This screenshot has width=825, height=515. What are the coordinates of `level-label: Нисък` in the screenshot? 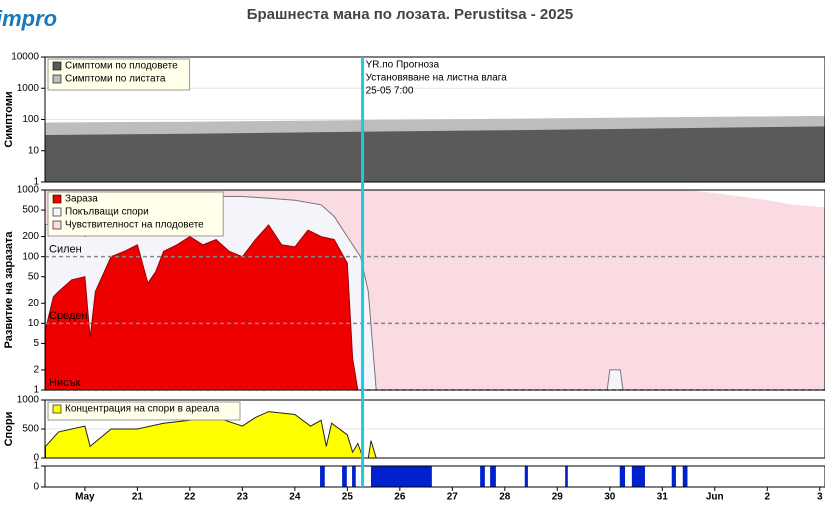 It's located at (64, 383).